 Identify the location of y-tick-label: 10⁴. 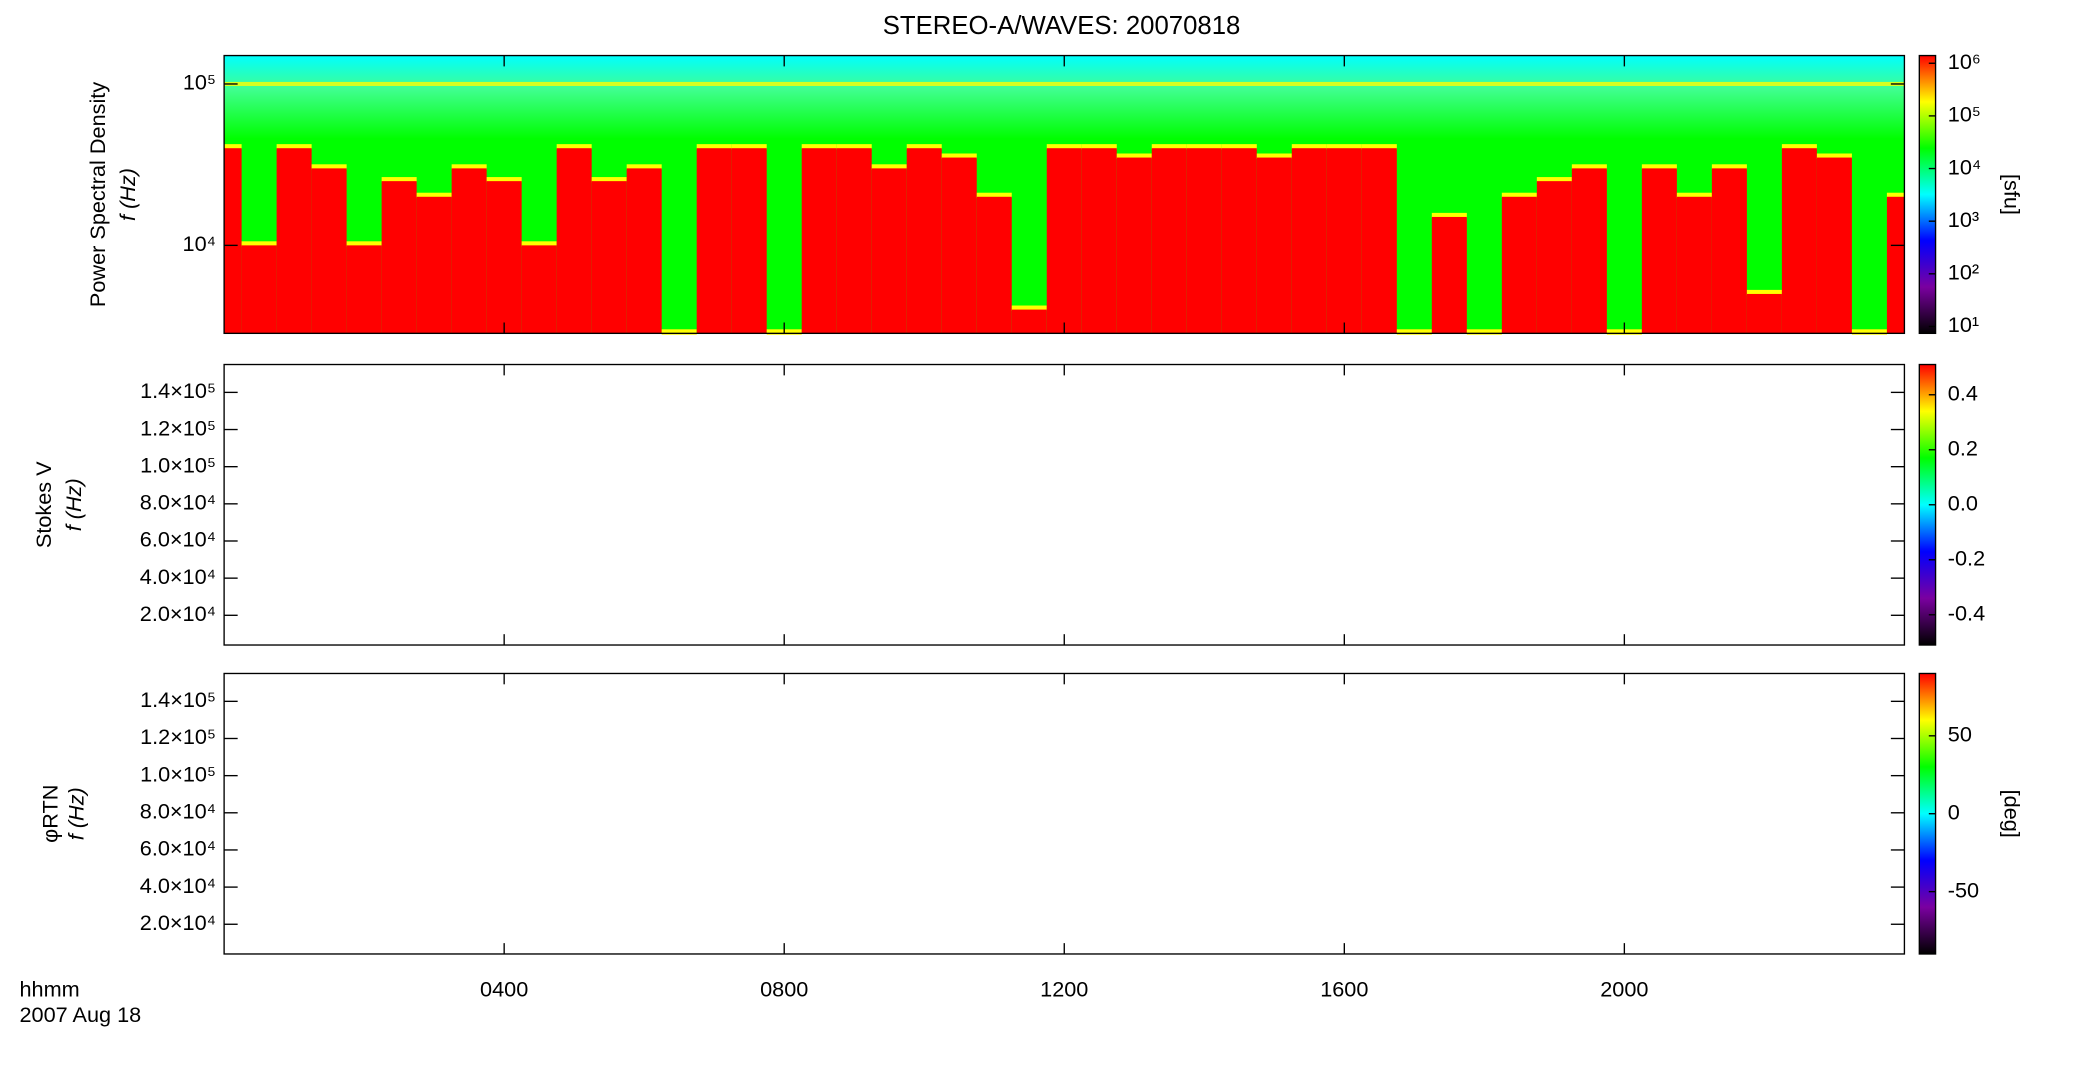
(199, 243).